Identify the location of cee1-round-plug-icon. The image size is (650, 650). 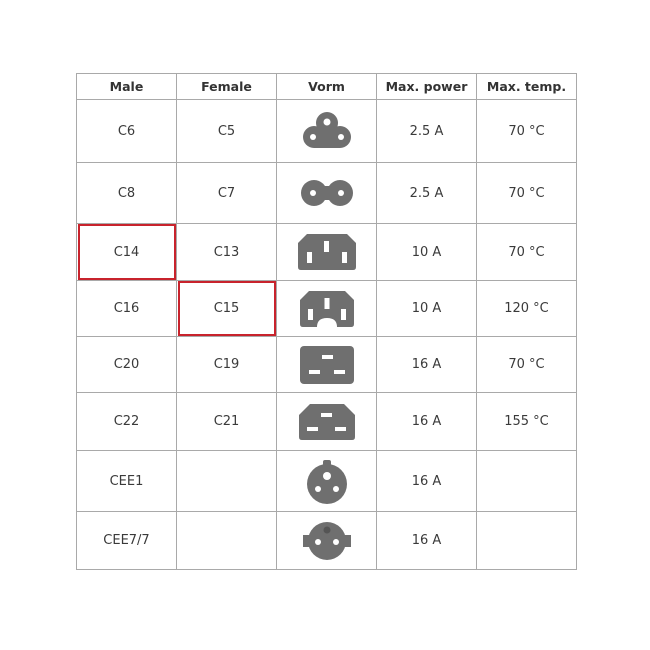
(326, 481).